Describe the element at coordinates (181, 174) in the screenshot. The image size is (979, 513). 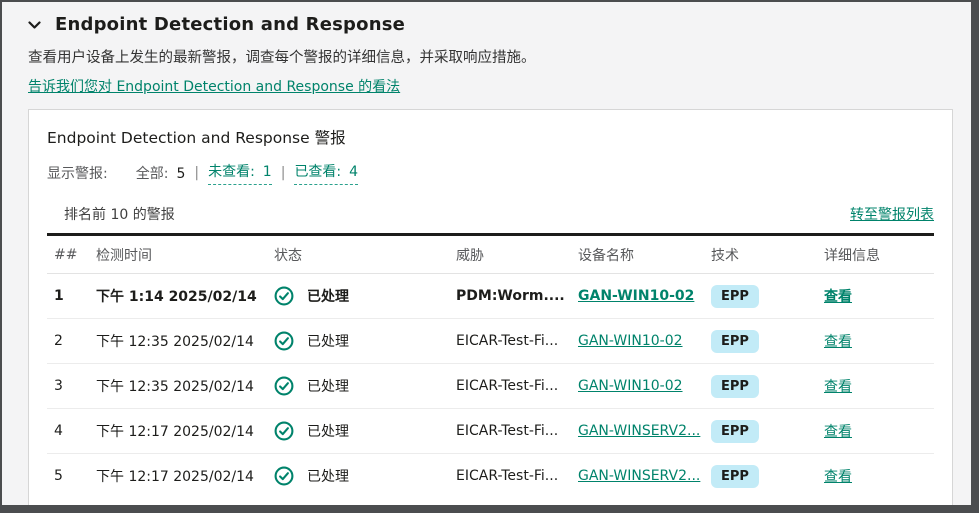
I see `filter-all-count: 5` at that location.